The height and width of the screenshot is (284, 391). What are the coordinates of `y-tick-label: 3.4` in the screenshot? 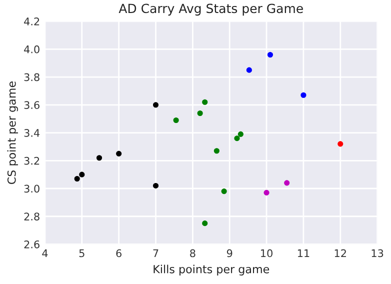 It's located at (32, 132).